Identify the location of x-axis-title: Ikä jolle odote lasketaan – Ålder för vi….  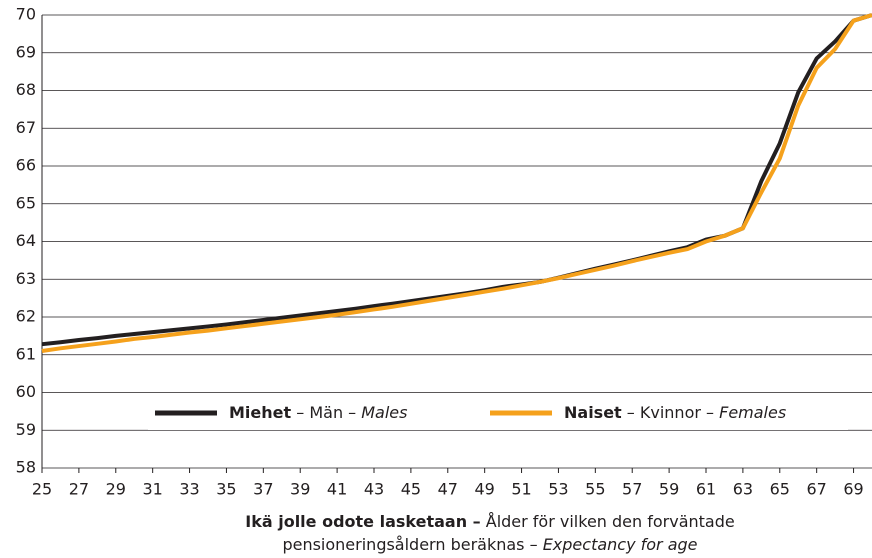
(489, 521).